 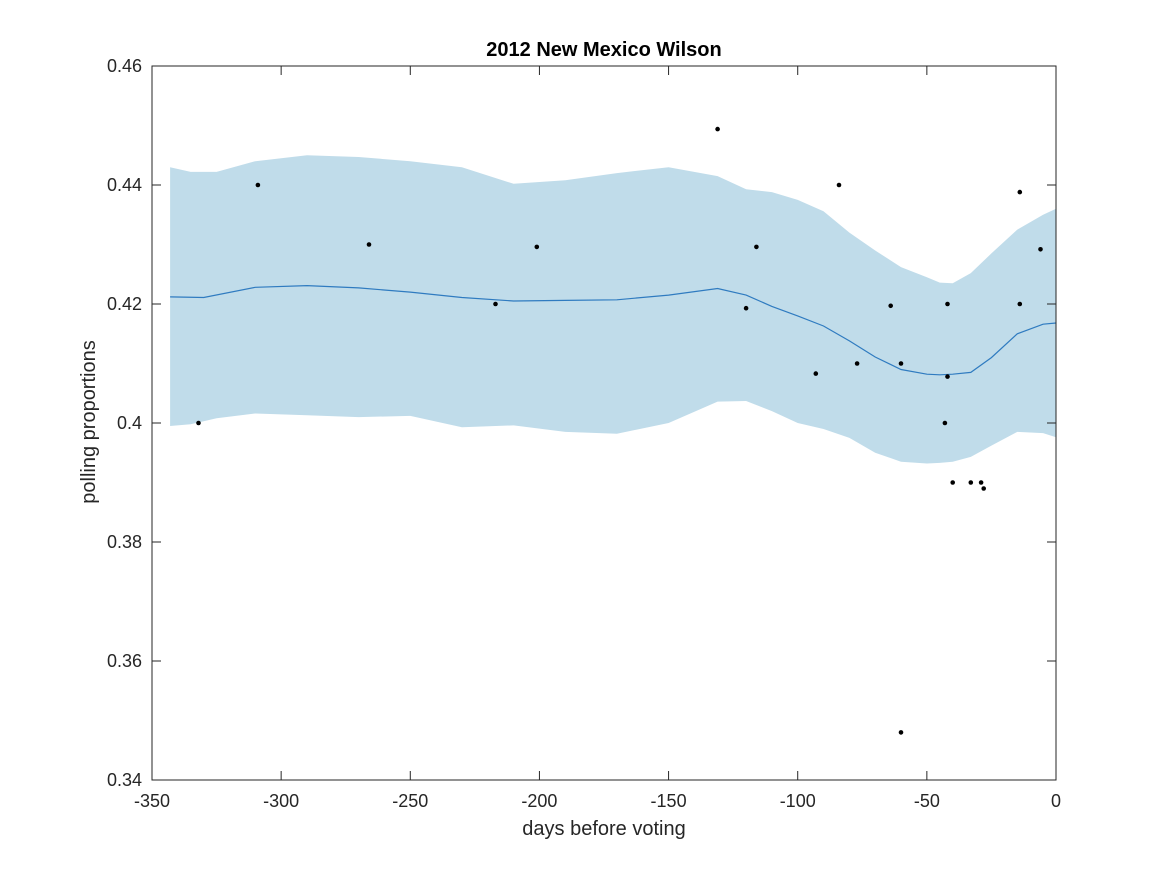 What do you see at coordinates (603, 829) in the screenshot?
I see `x-axis-label: days before voting` at bounding box center [603, 829].